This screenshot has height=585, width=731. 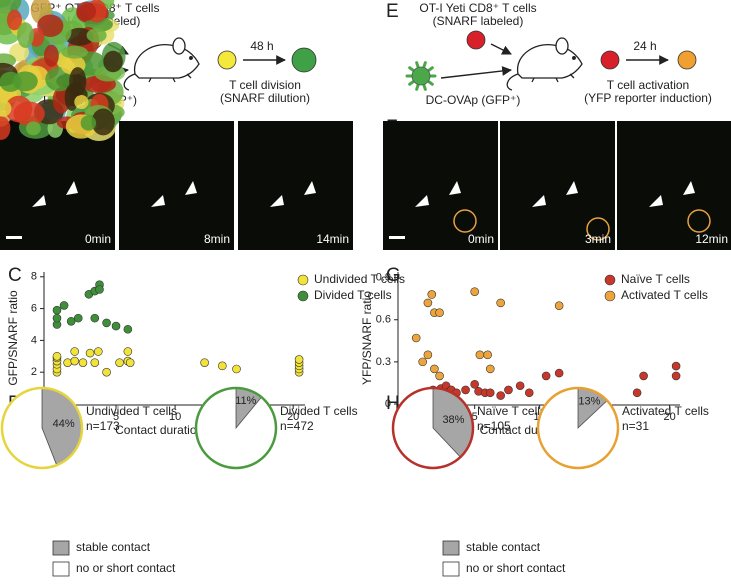 I want to click on mouse-ear, so click(x=179, y=46).